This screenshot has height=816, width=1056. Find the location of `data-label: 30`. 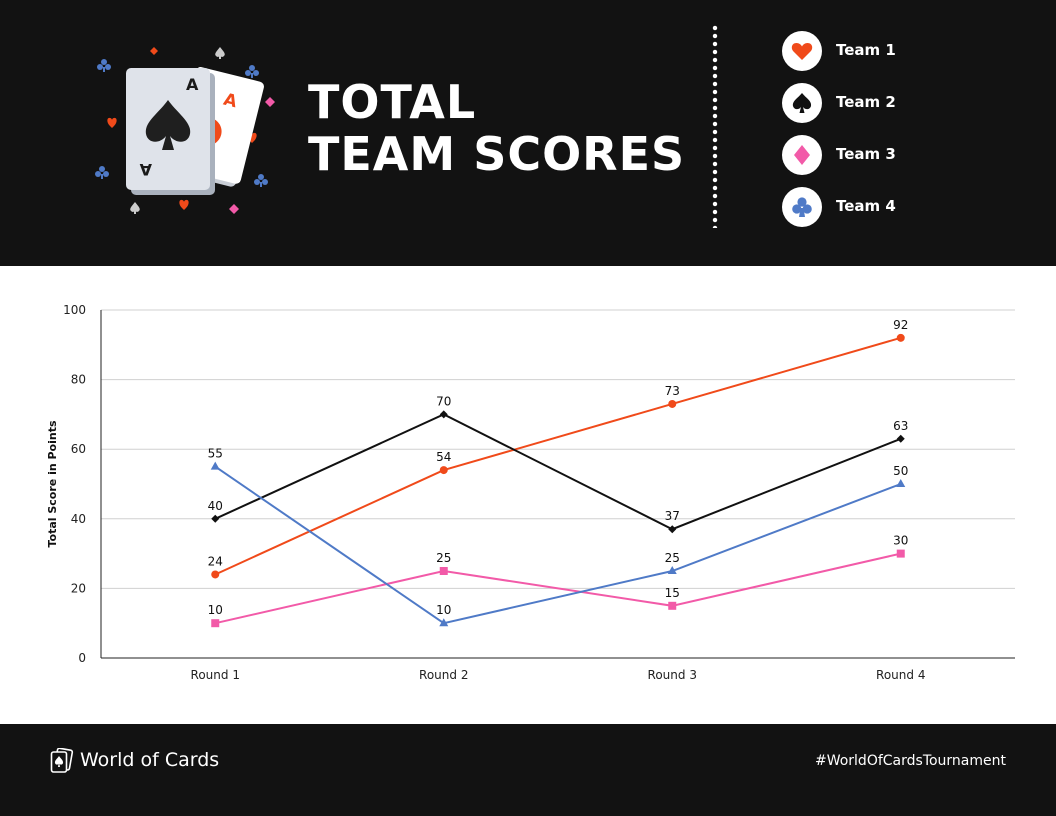

data-label: 30 is located at coordinates (900, 541).